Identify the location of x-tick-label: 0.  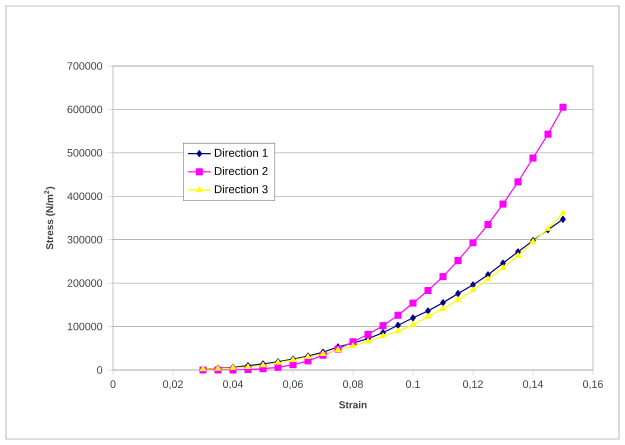
(113, 384).